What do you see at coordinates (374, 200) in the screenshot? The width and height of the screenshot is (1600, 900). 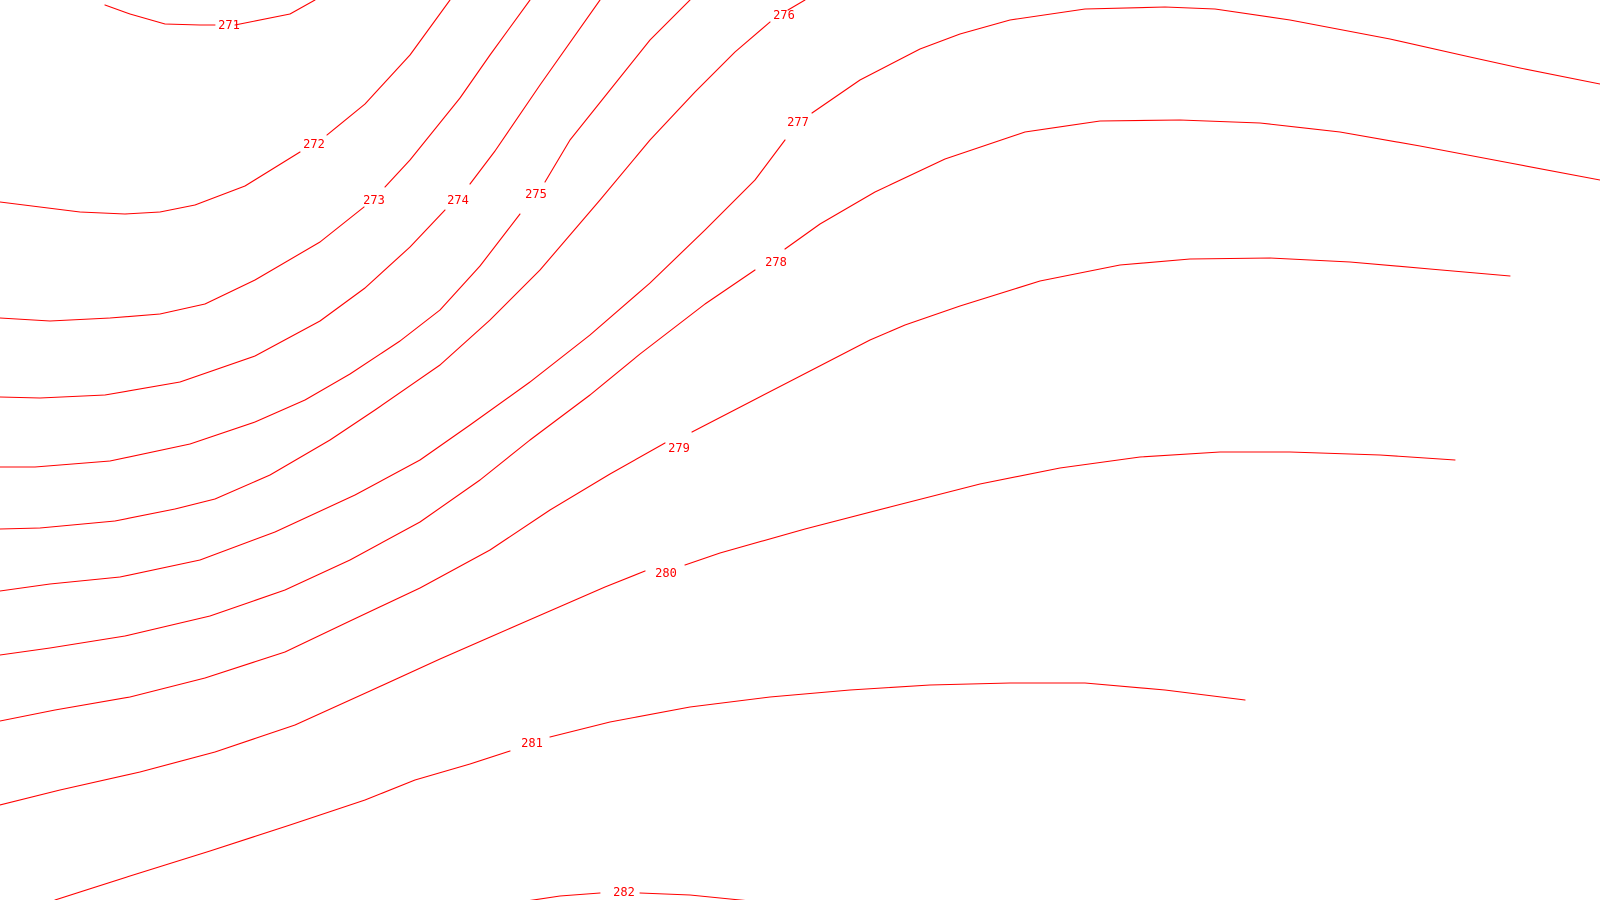 I see `contour-label-273: 273` at bounding box center [374, 200].